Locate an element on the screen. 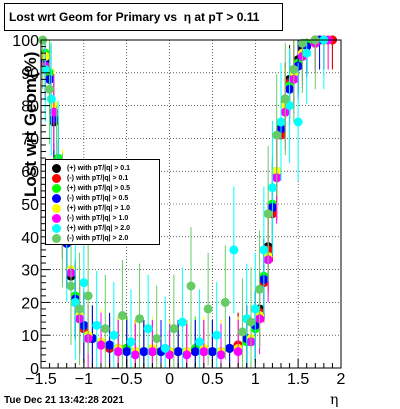 This screenshot has height=409, width=400. y-tick-label: 100 is located at coordinates (25, 41).